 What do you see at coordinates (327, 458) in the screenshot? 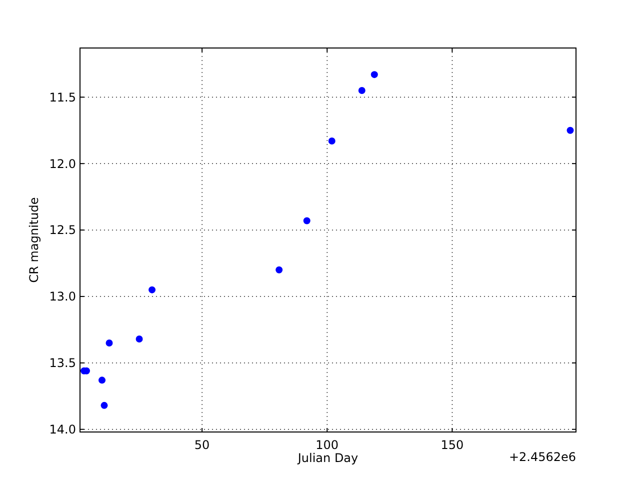
I see `x-axis-title: Julian Day` at bounding box center [327, 458].